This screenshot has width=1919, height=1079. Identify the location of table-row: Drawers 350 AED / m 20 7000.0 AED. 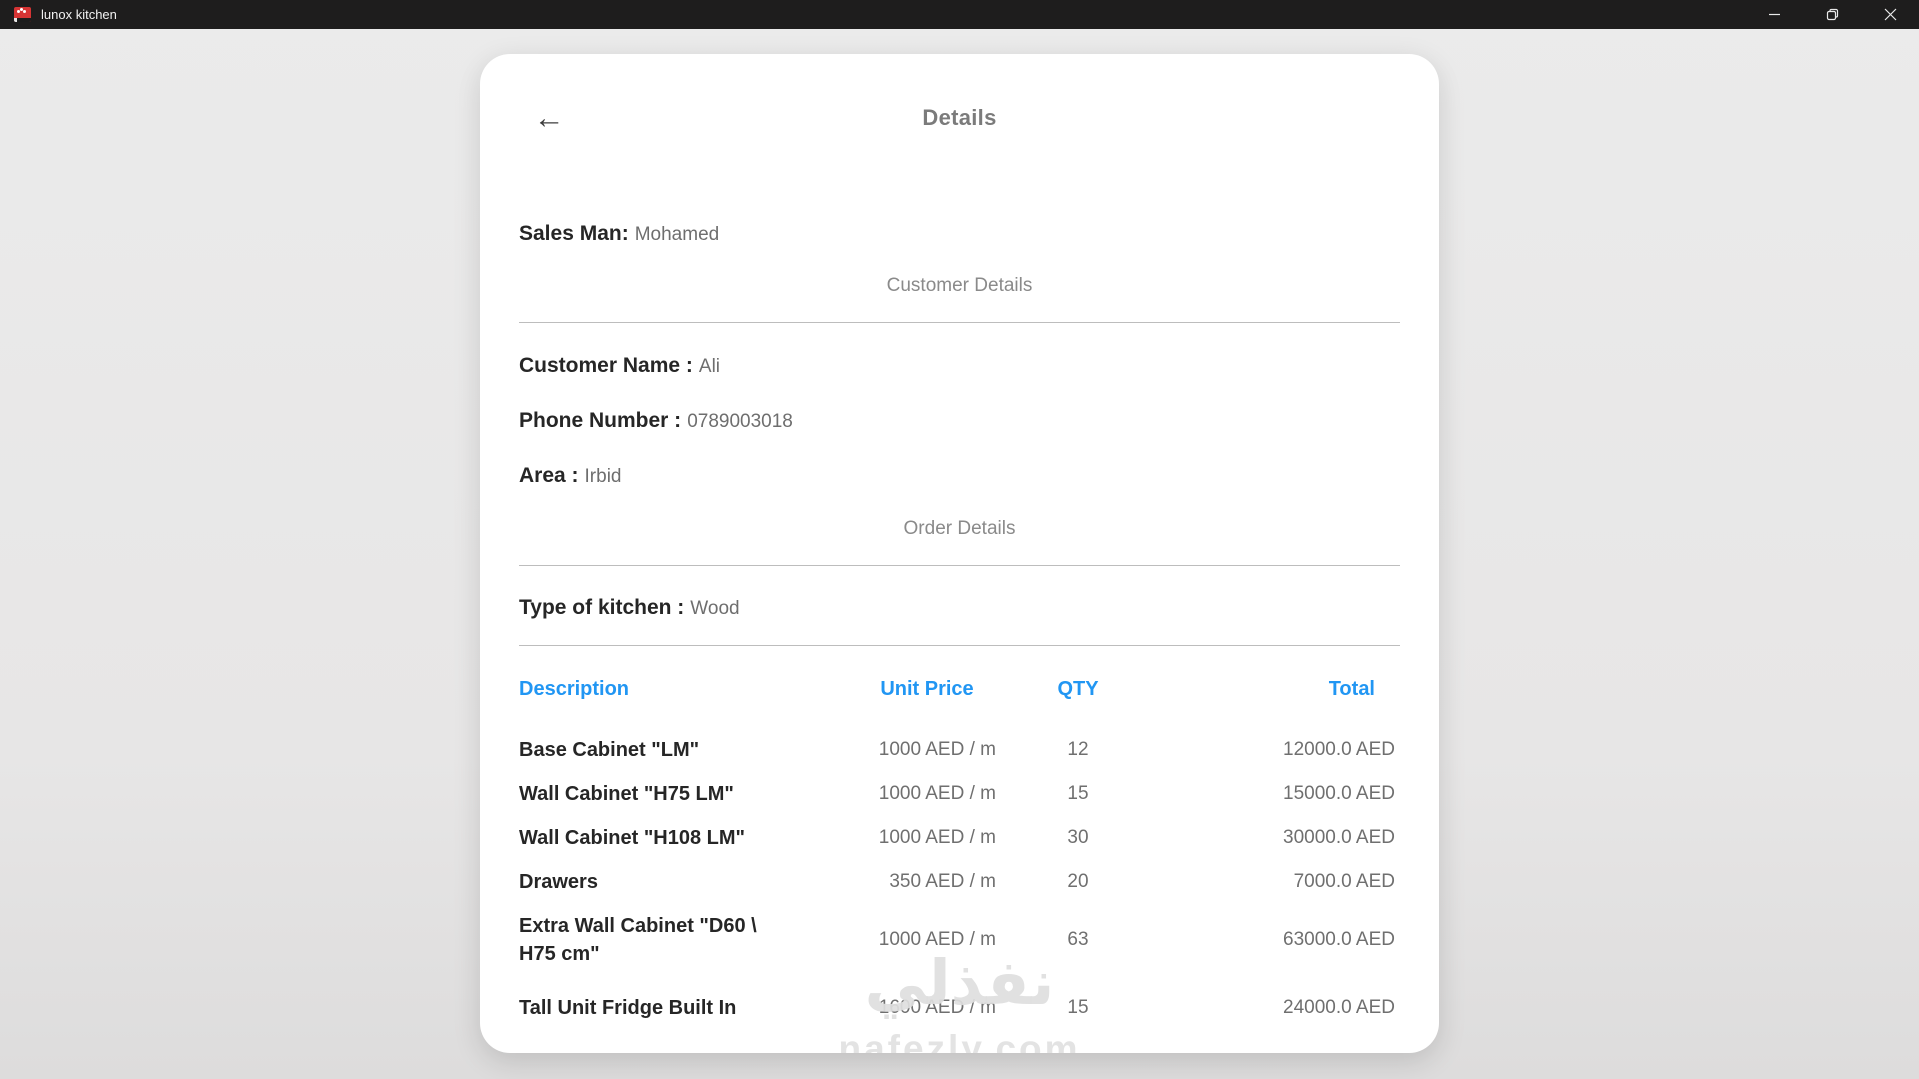
(959, 882).